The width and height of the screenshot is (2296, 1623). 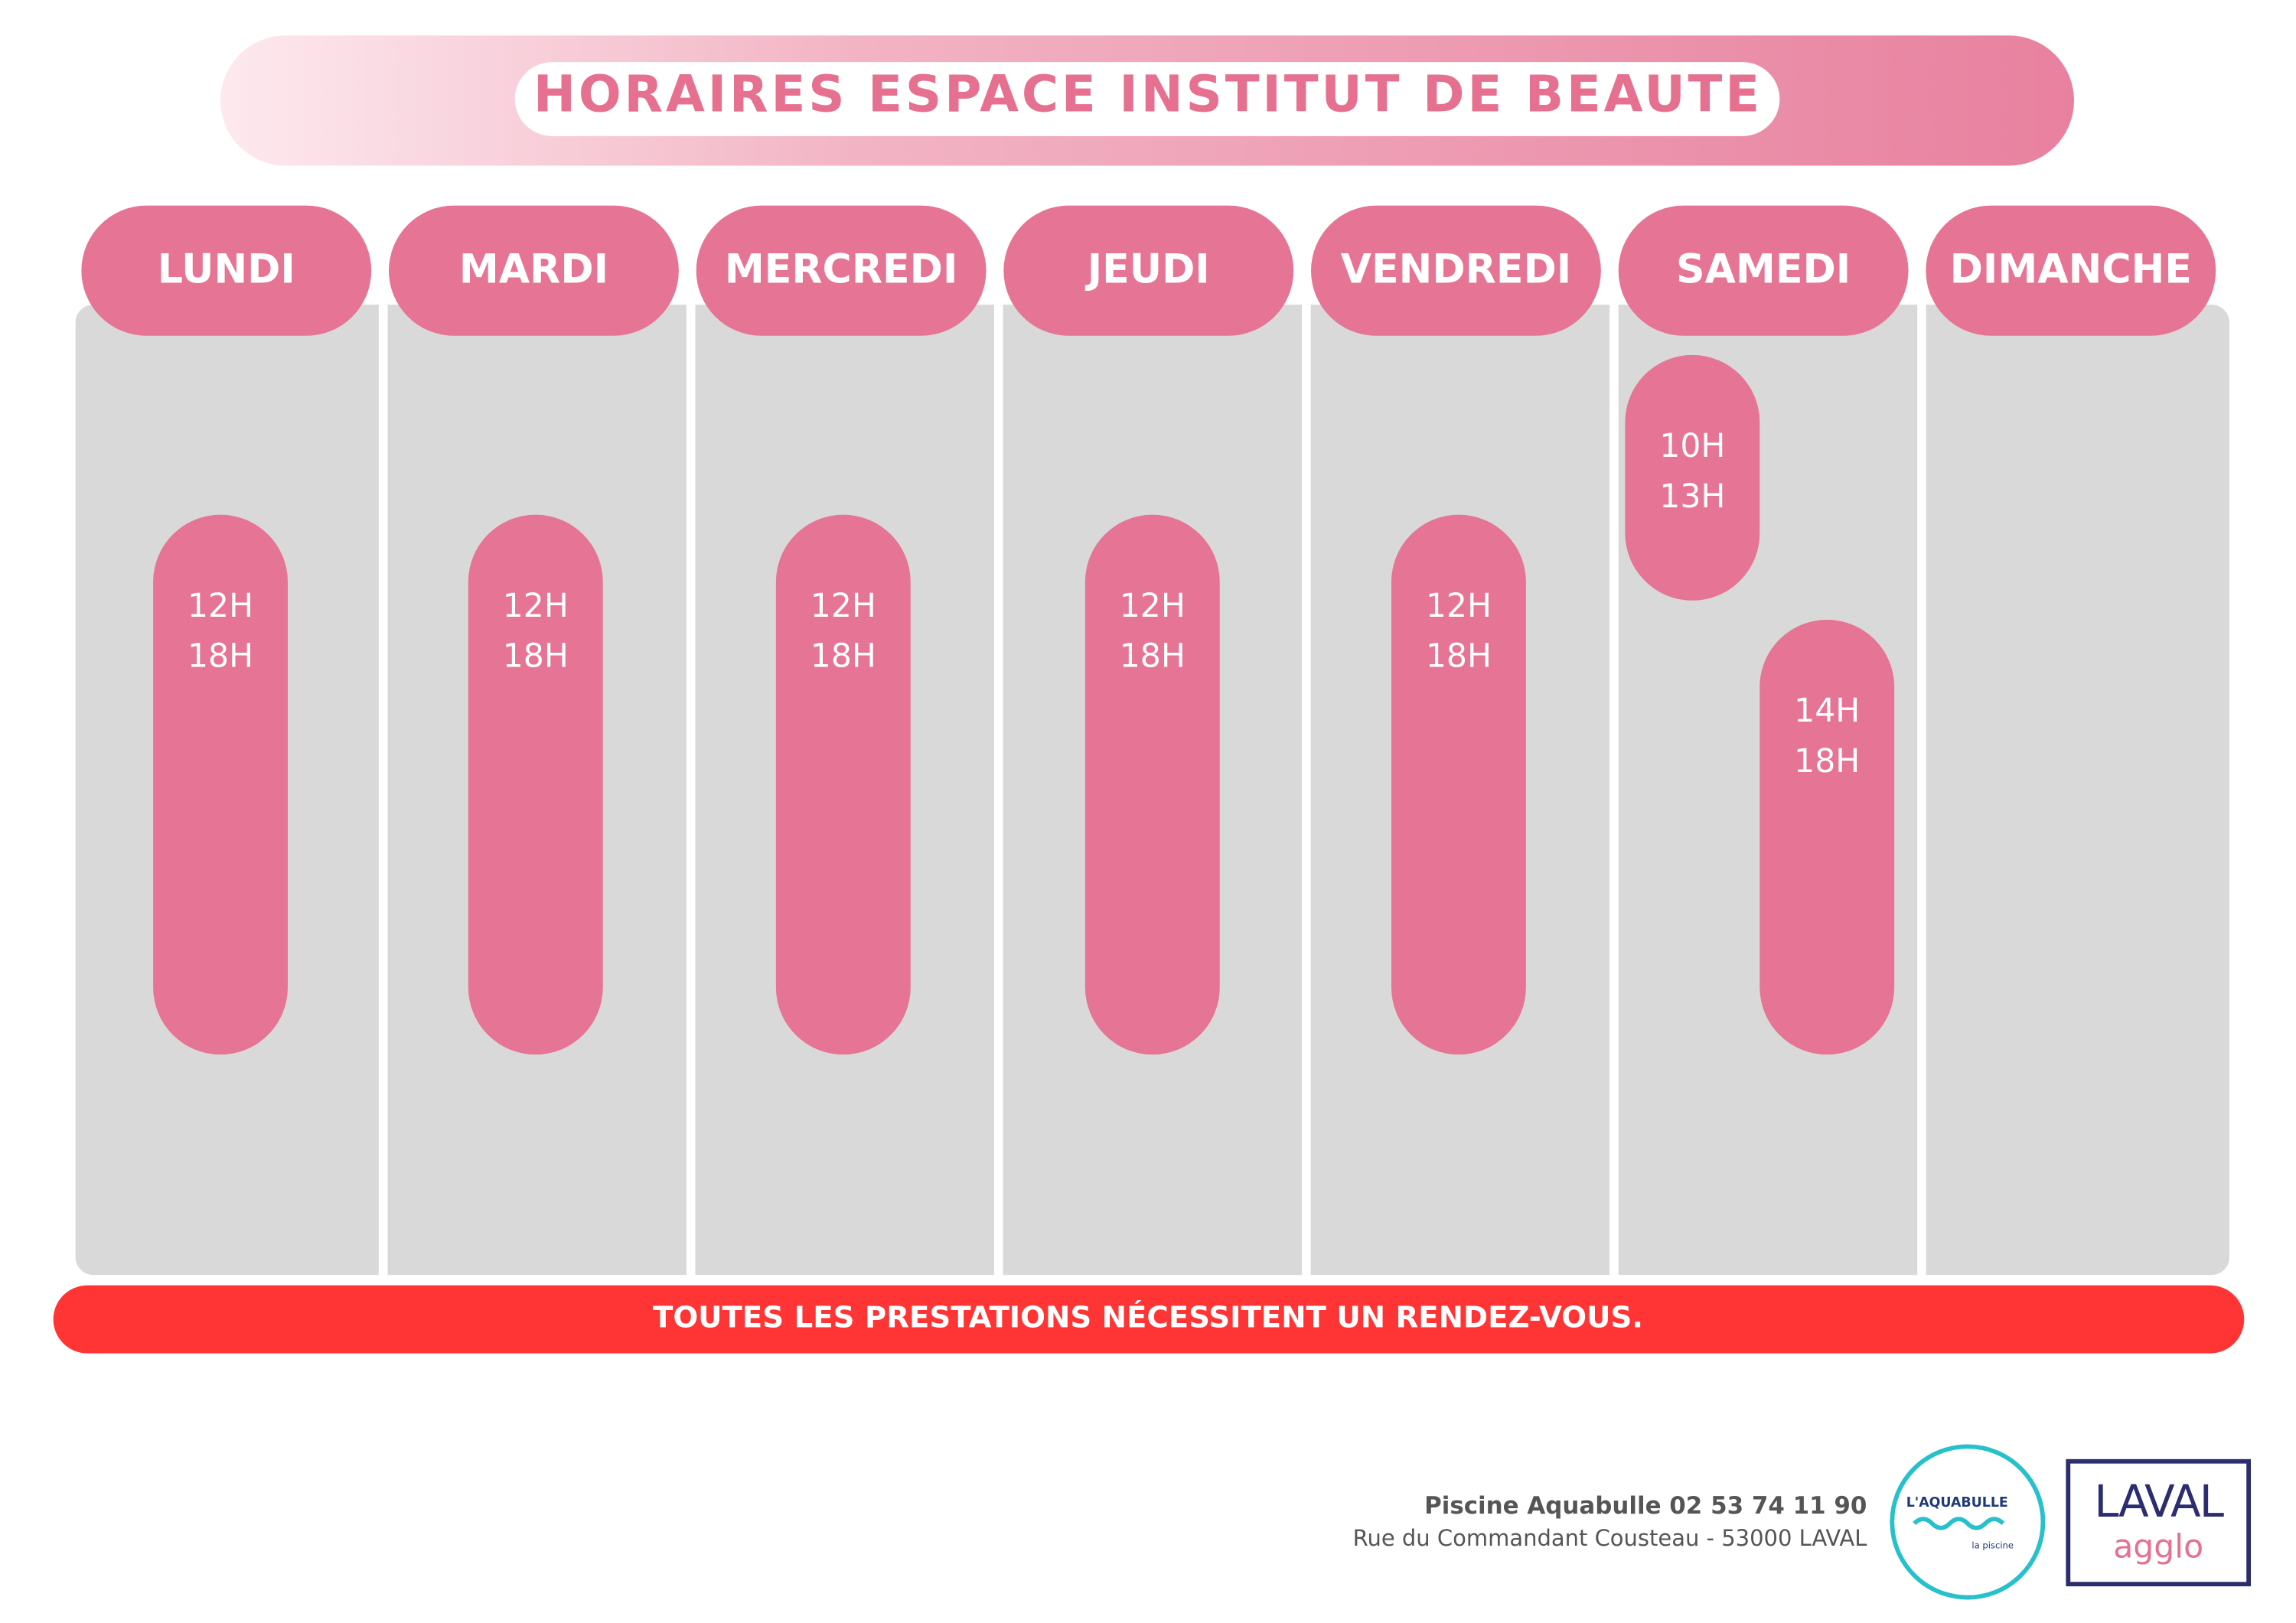 What do you see at coordinates (2158, 1501) in the screenshot?
I see `laval-name: LAVAL` at bounding box center [2158, 1501].